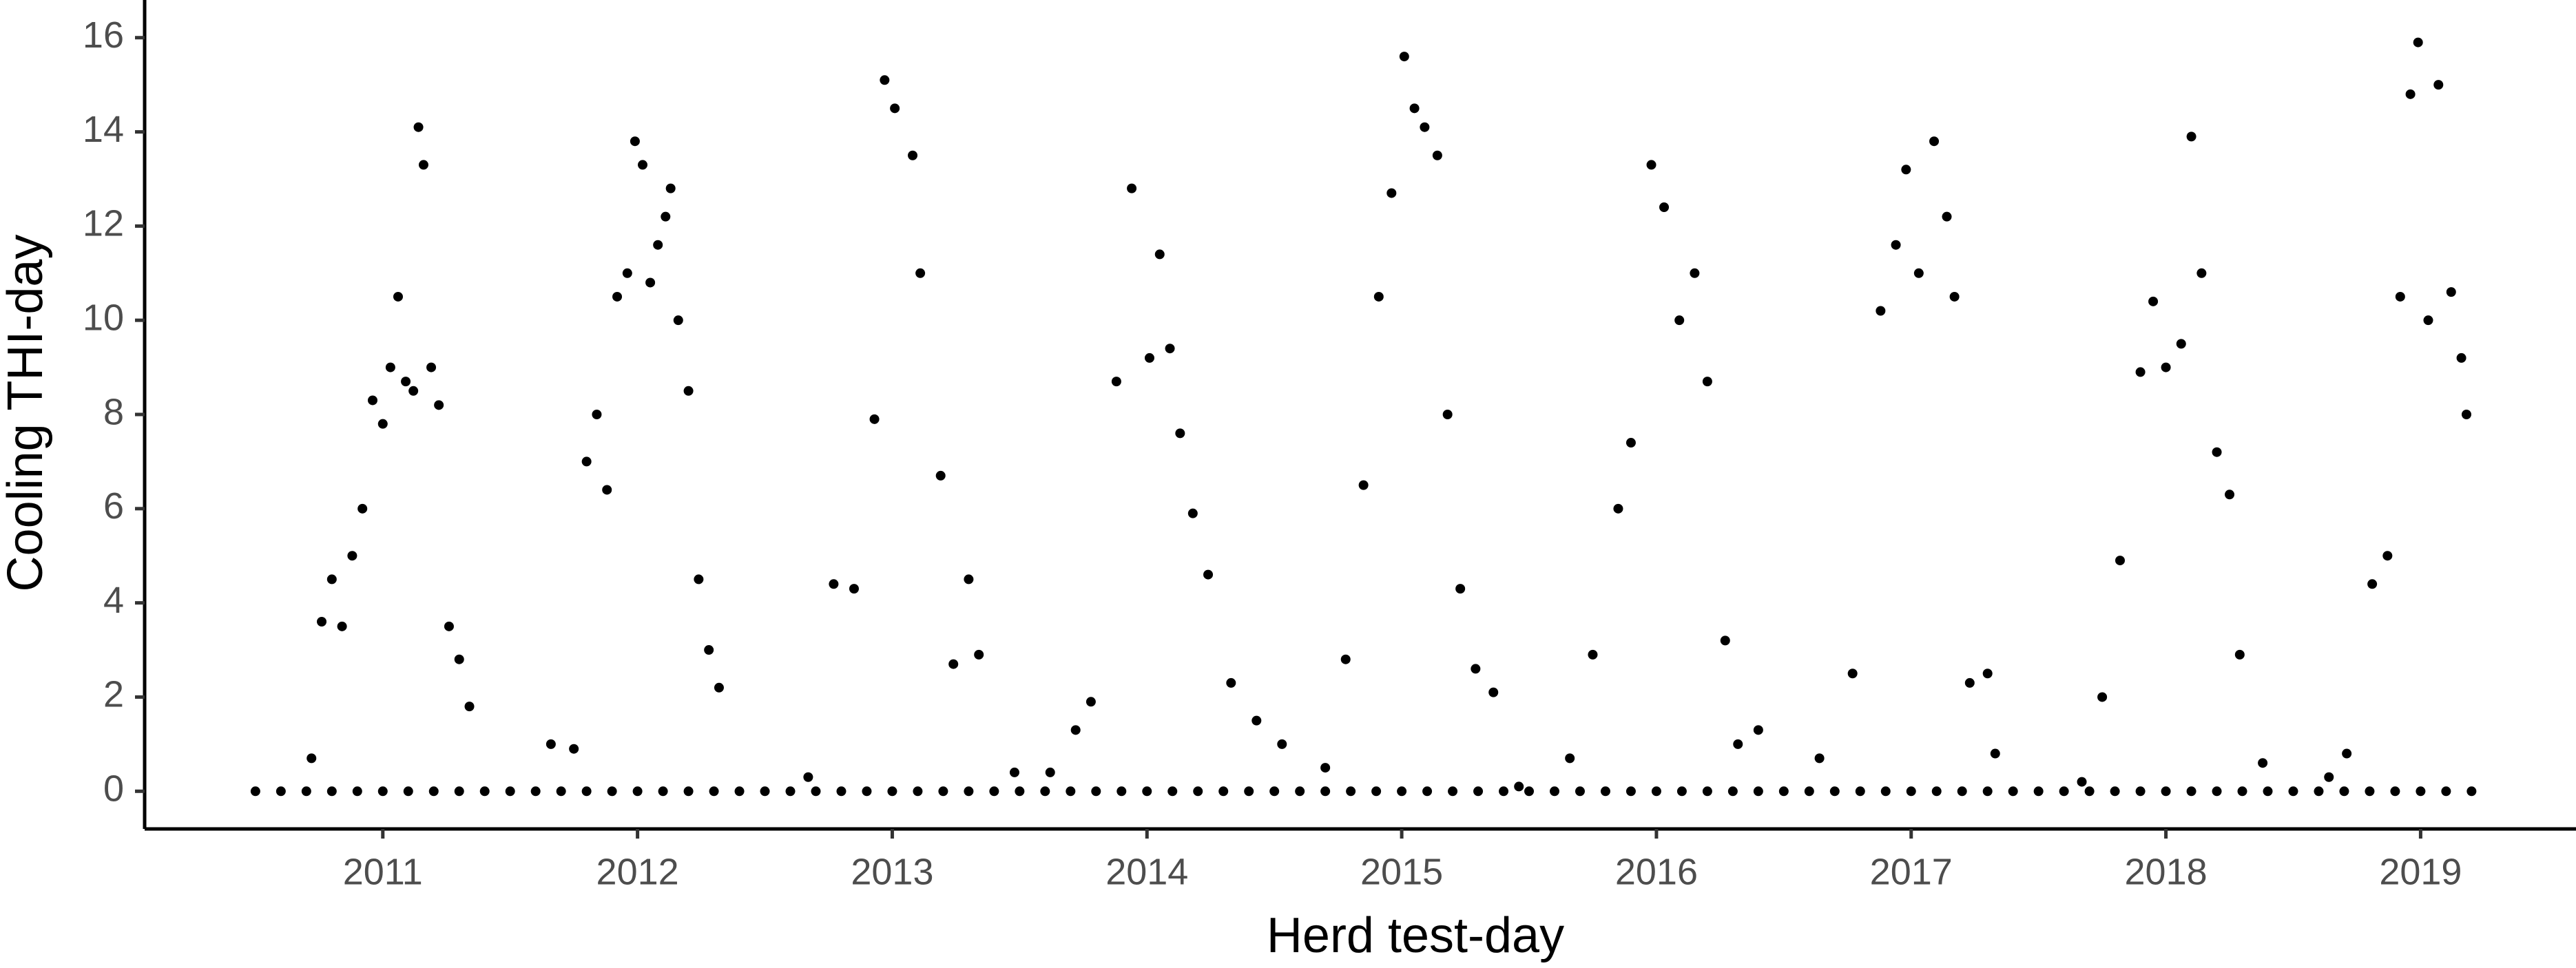 This screenshot has height=968, width=2576. What do you see at coordinates (2420, 872) in the screenshot?
I see `x-tick-label: 2019` at bounding box center [2420, 872].